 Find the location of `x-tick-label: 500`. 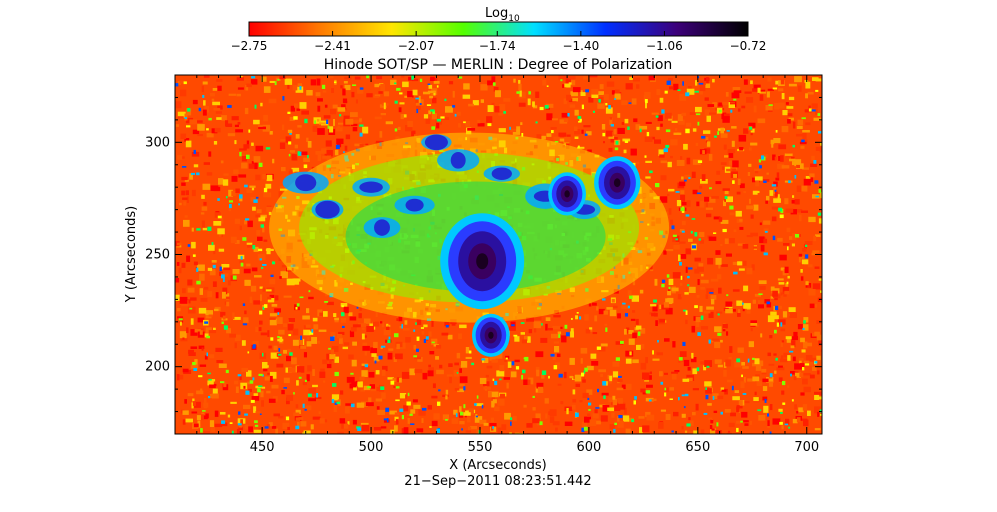

x-tick-label: 500 is located at coordinates (371, 447).